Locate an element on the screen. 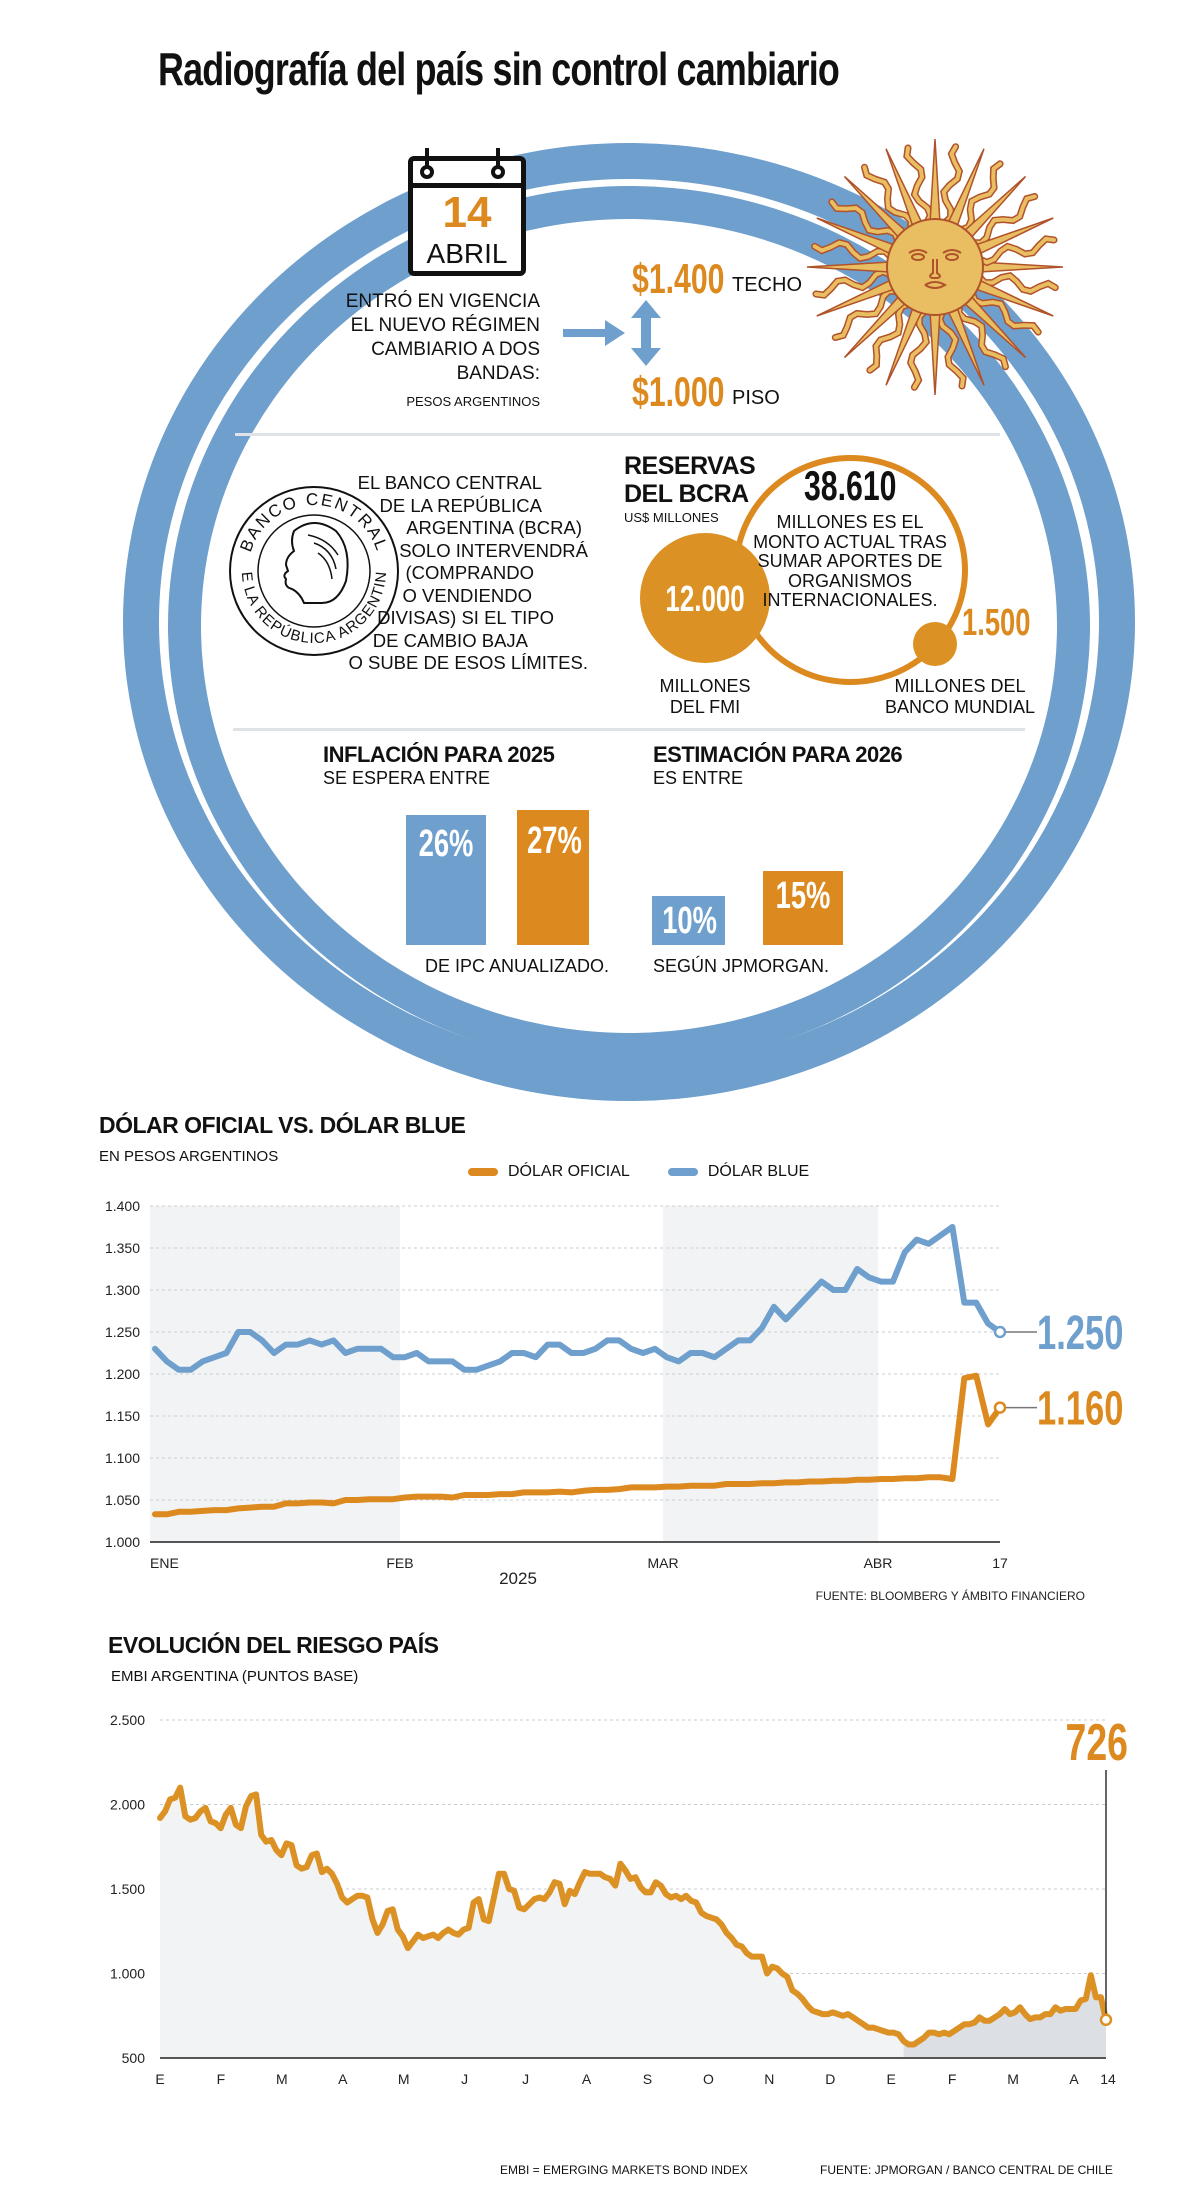 The image size is (1200, 2197). sun-rays is located at coordinates (935, 267).